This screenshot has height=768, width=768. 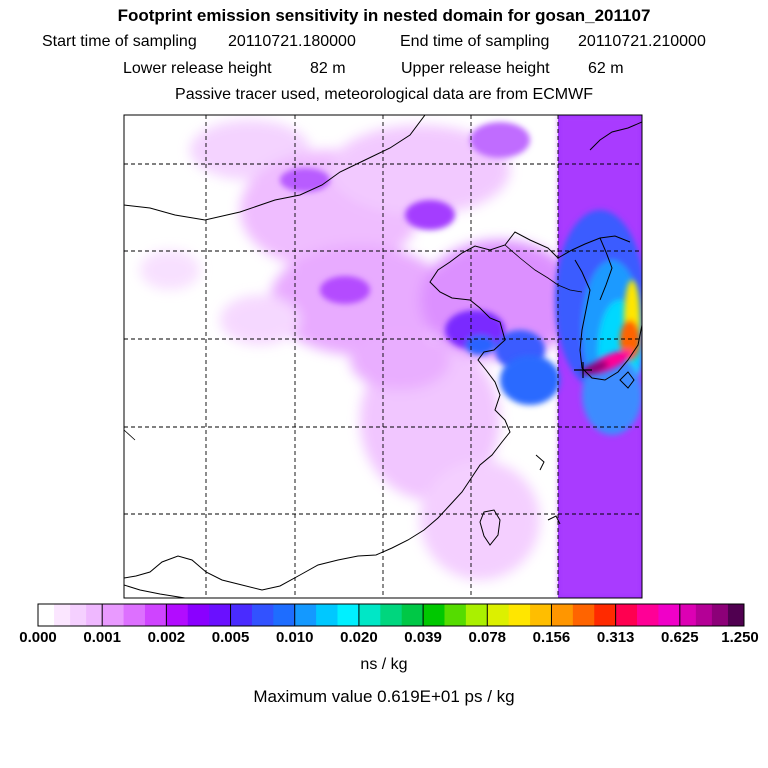 What do you see at coordinates (102, 637) in the screenshot?
I see `colorbar-tick-label: 0.001` at bounding box center [102, 637].